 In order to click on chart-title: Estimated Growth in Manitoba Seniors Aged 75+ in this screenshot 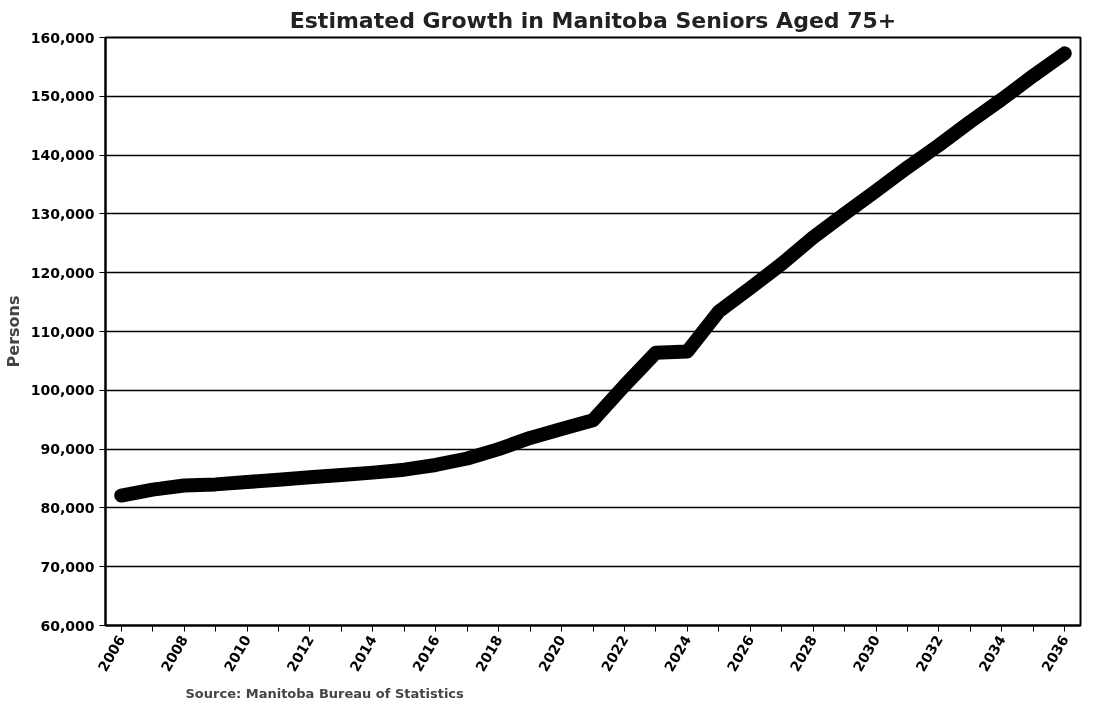, I will do `click(593, 20)`.